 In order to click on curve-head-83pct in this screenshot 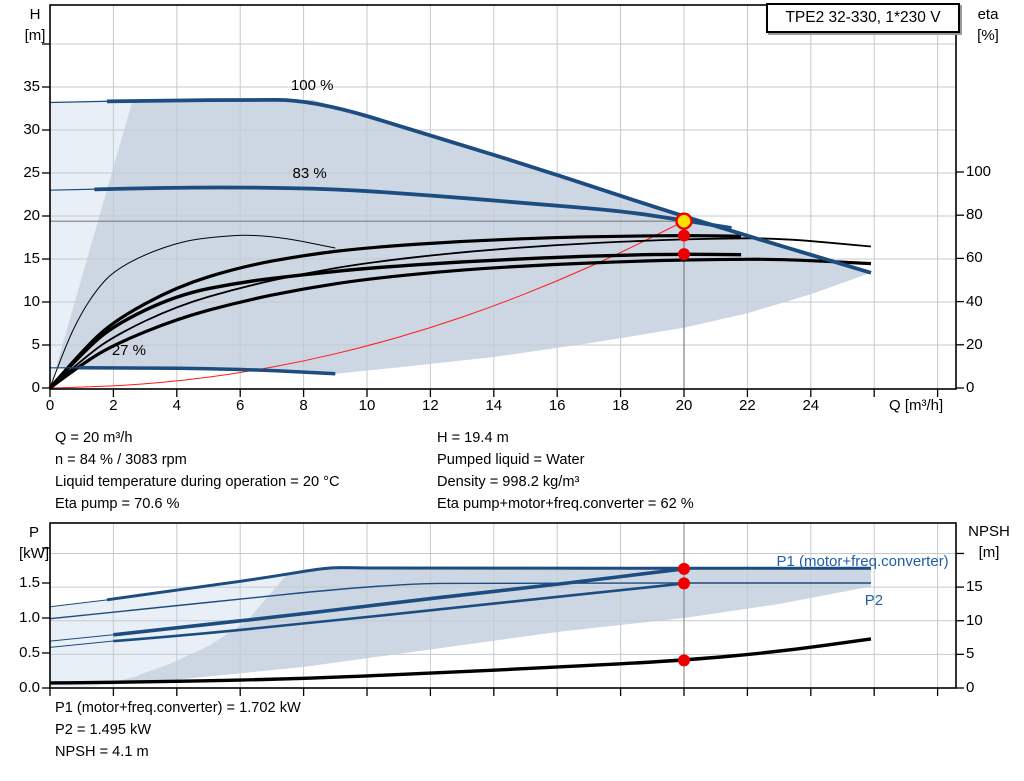, I will do `click(413, 207)`.